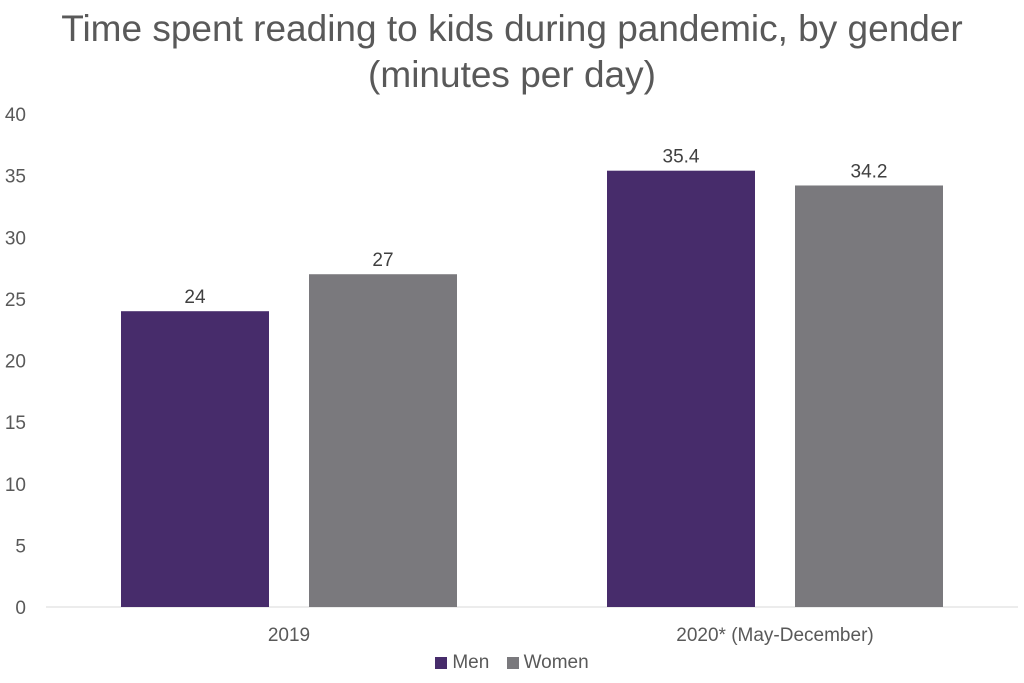 The image size is (1024, 683). Describe the element at coordinates (15, 115) in the screenshot. I see `y-tick-label-8: 40` at that location.